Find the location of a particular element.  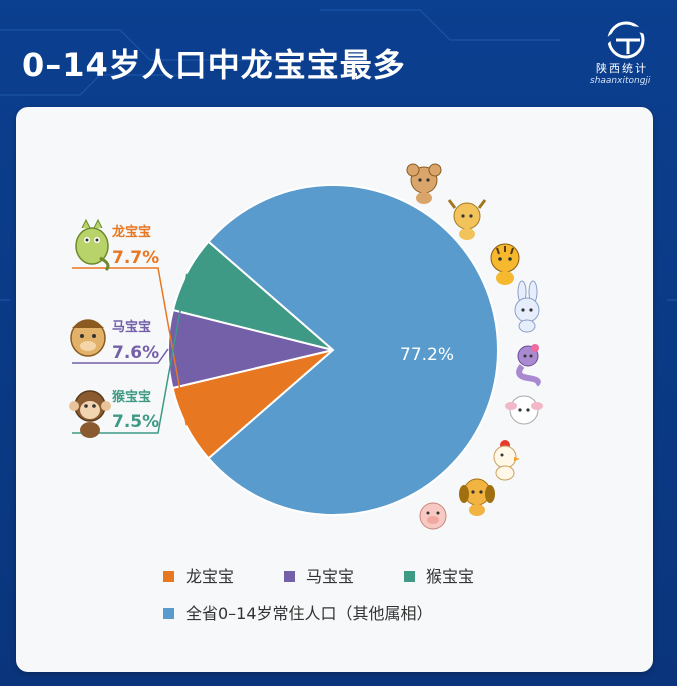

slice-label-dragon-value: 7.7% is located at coordinates (135, 258).